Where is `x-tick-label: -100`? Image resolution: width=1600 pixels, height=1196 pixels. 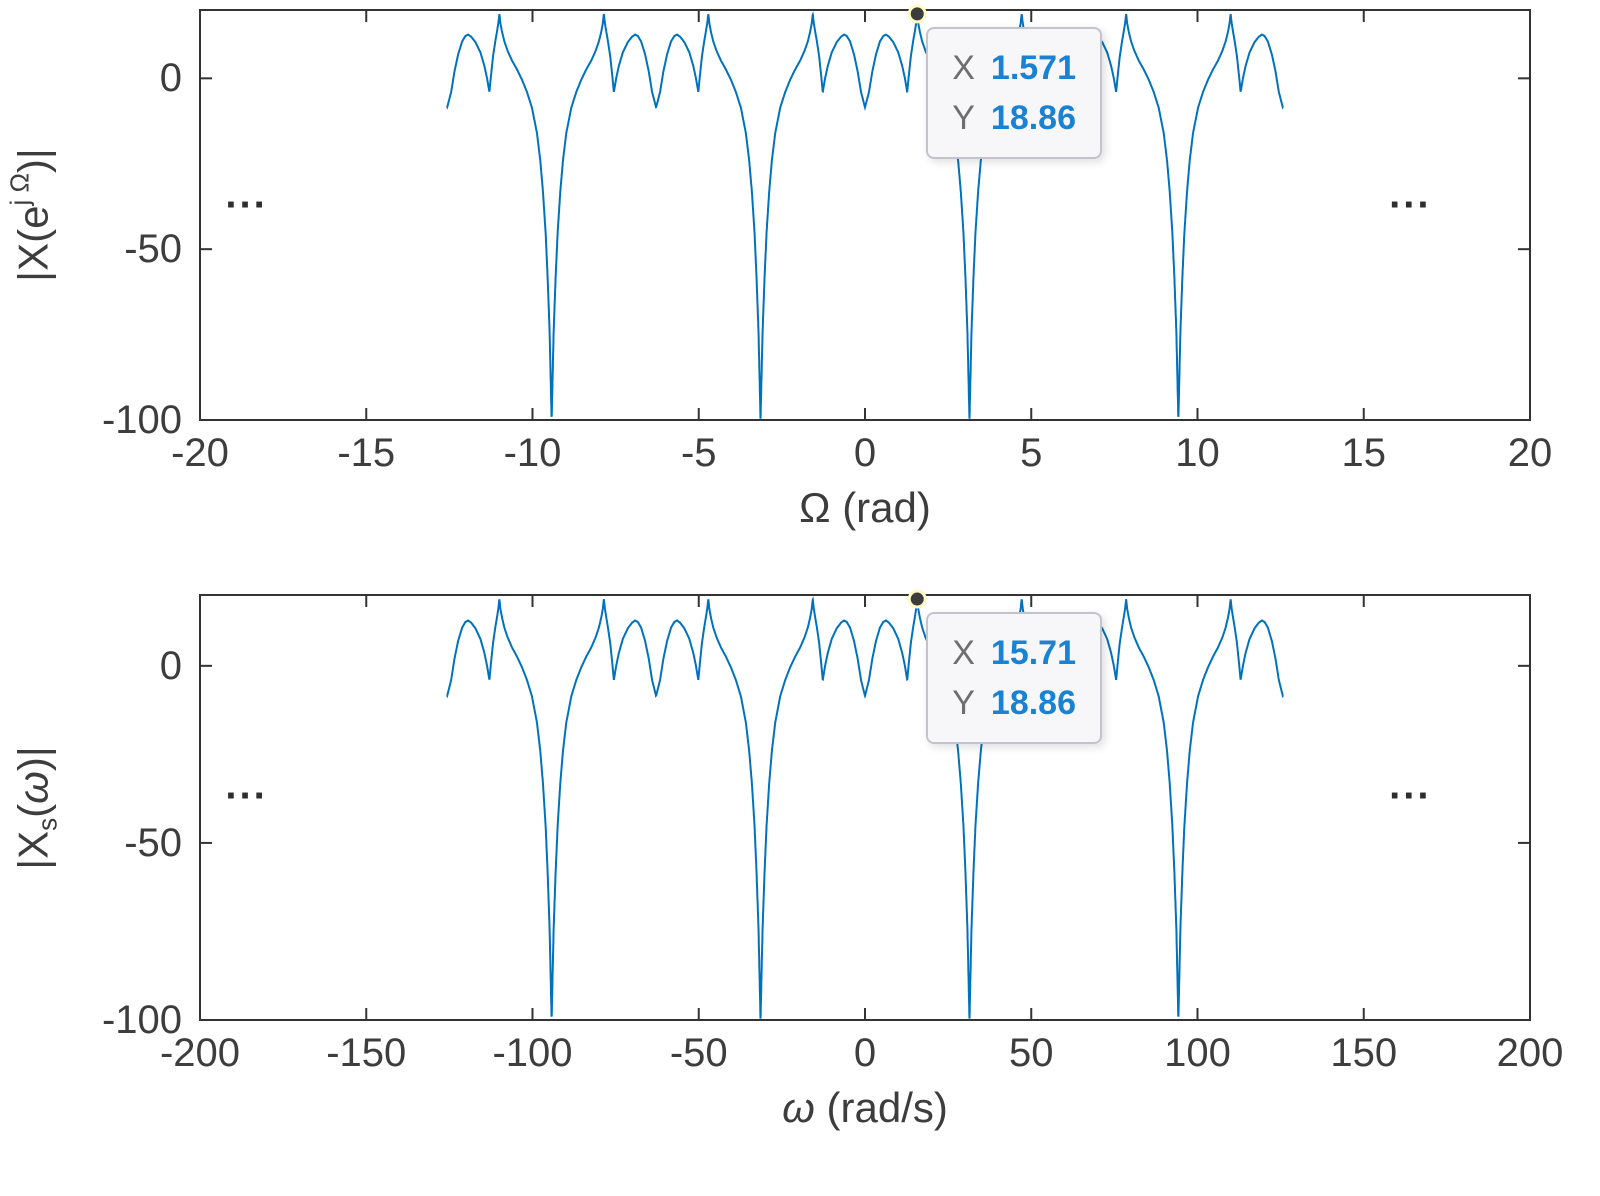
x-tick-label: -100 is located at coordinates (532, 1053).